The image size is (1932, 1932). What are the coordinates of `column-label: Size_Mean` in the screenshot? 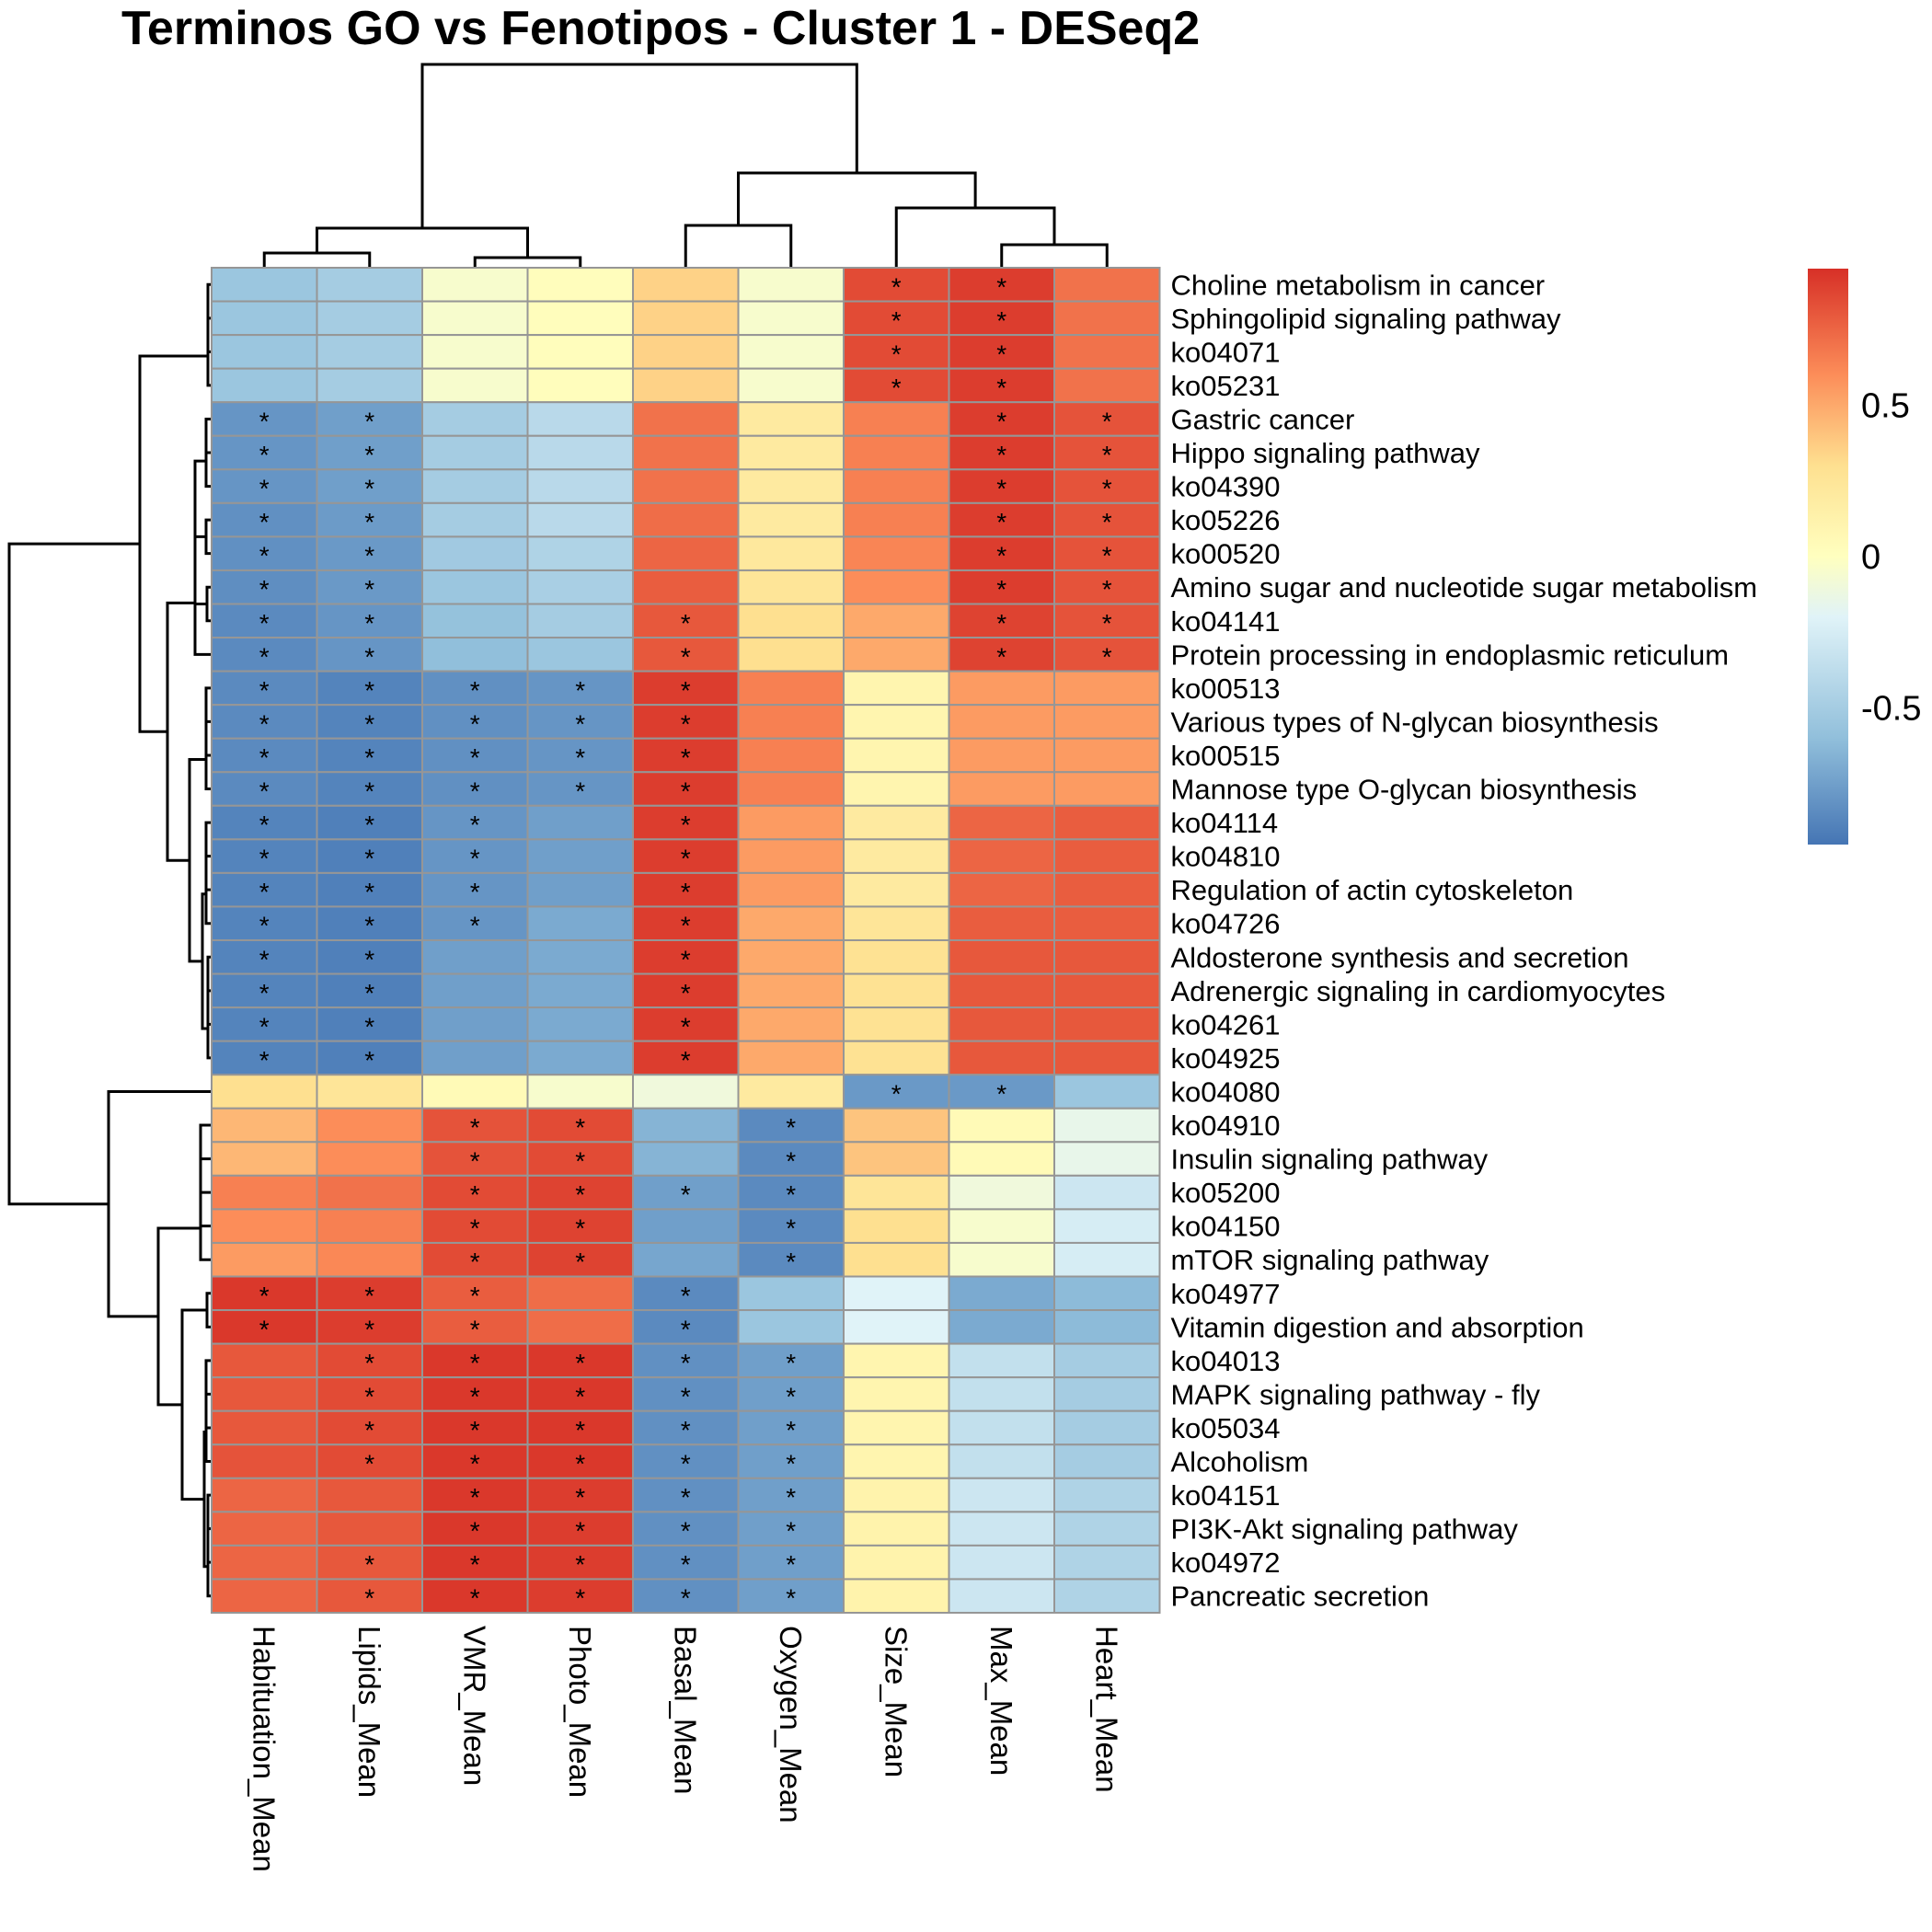 It's located at (896, 1701).